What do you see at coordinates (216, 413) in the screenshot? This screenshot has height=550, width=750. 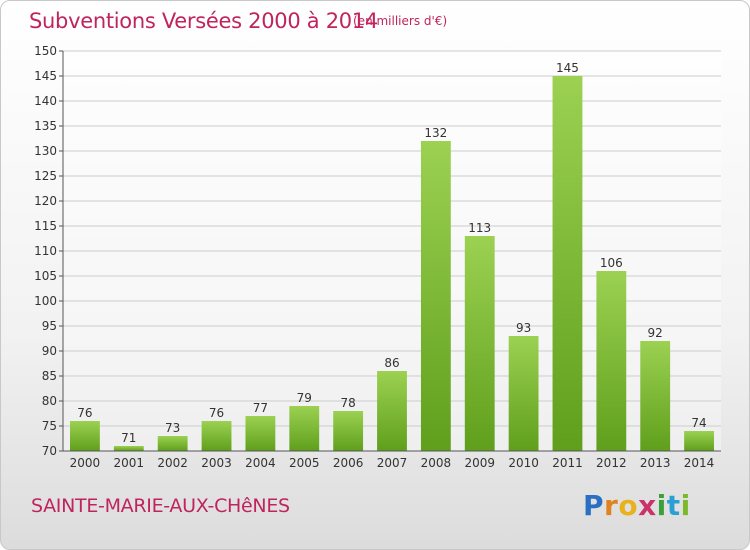 I see `data-label-2003: 76` at bounding box center [216, 413].